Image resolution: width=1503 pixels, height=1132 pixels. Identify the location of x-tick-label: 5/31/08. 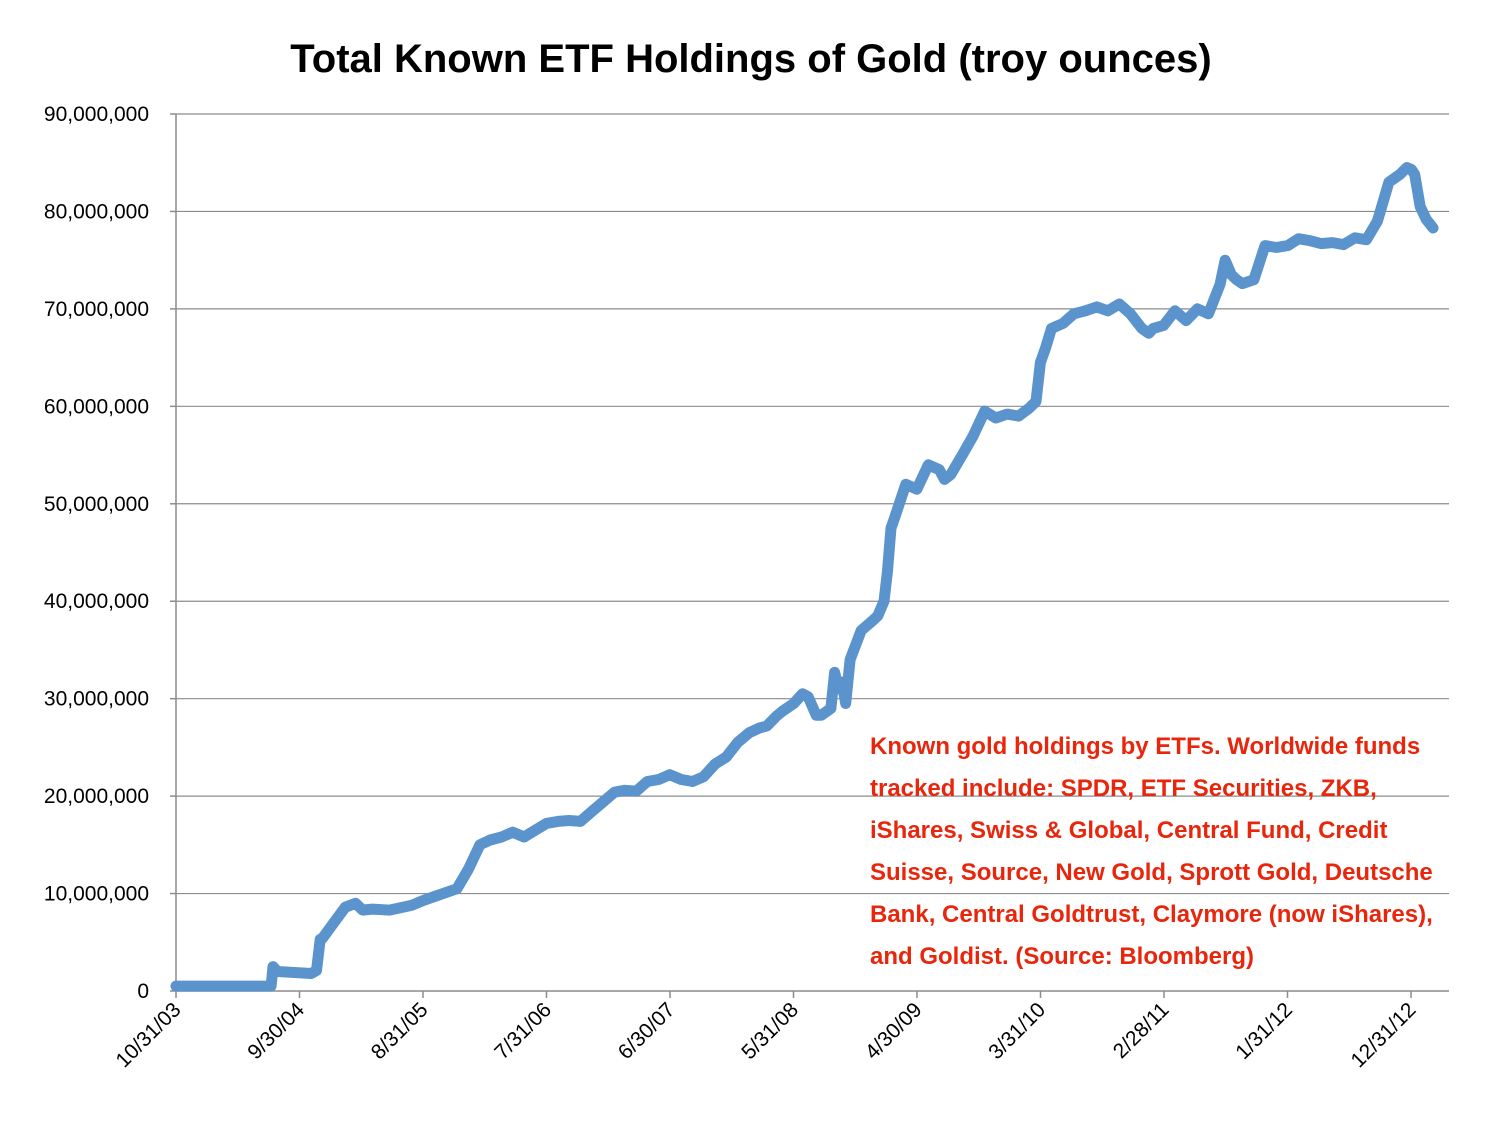
(770, 1031).